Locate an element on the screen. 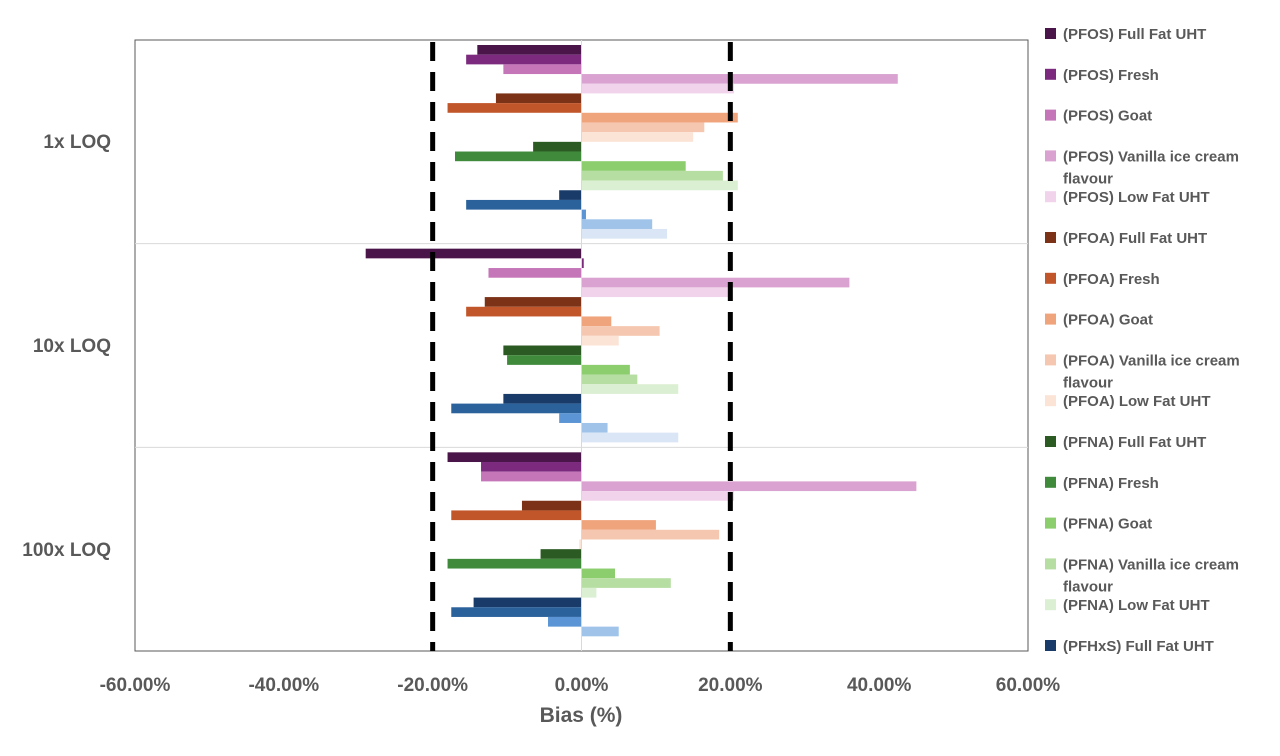 Image resolution: width=1280 pixels, height=756 pixels. legend-entry: (PFNA) Vanilla ice cream flavour is located at coordinates (1151, 575).